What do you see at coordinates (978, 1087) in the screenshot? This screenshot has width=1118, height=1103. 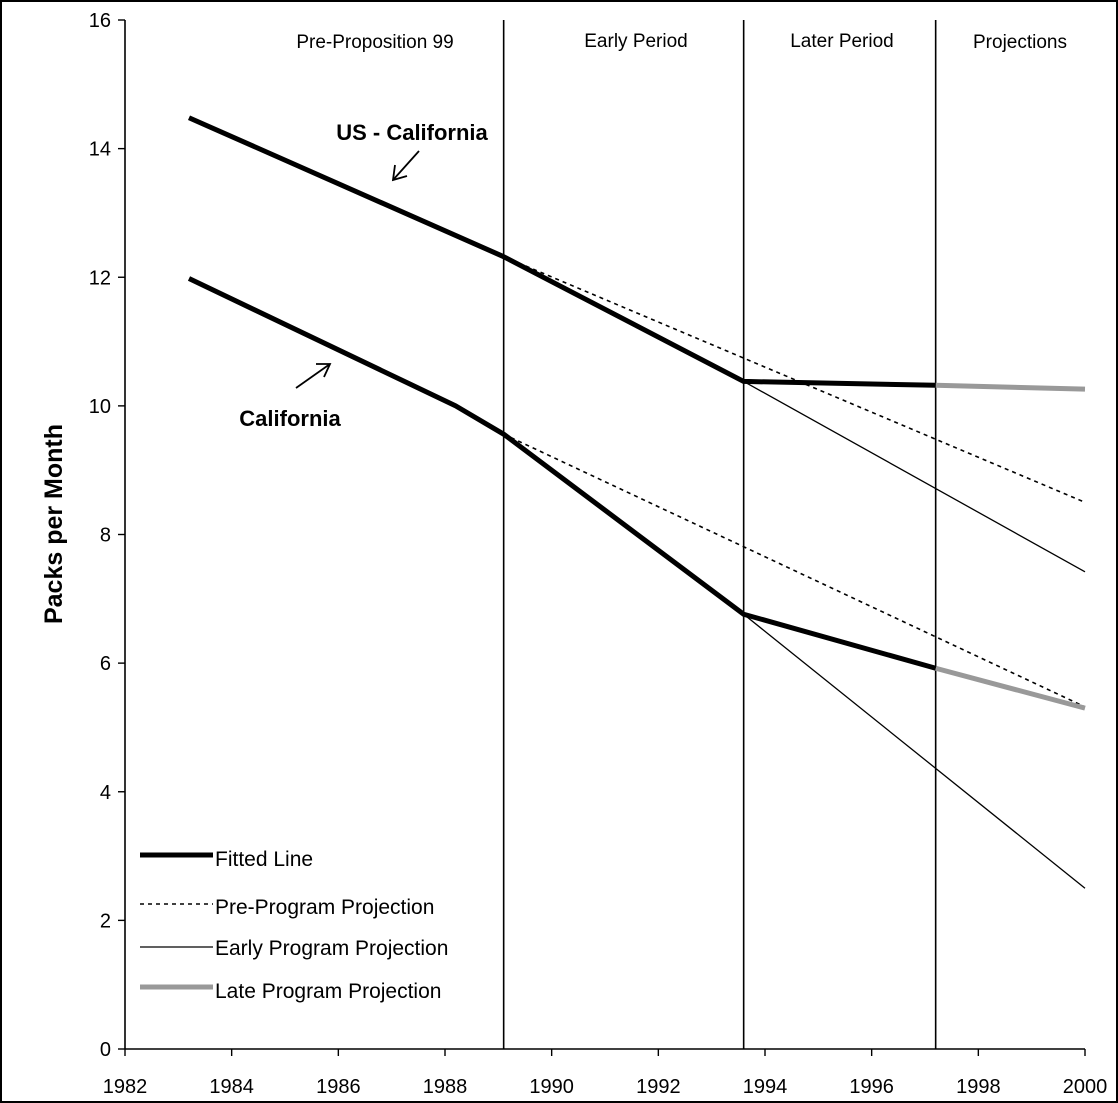 I see `x-tick-label-1998: 1998` at bounding box center [978, 1087].